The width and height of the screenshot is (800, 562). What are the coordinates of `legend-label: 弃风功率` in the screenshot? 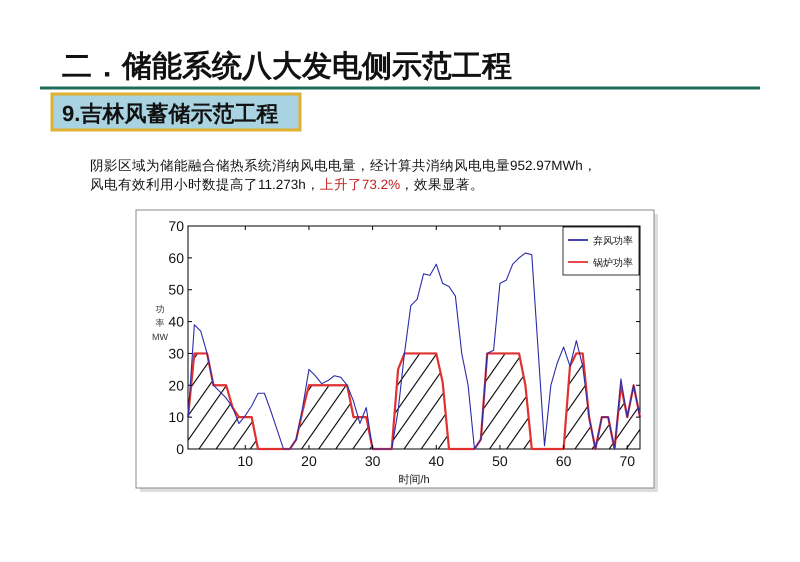 It's located at (613, 241).